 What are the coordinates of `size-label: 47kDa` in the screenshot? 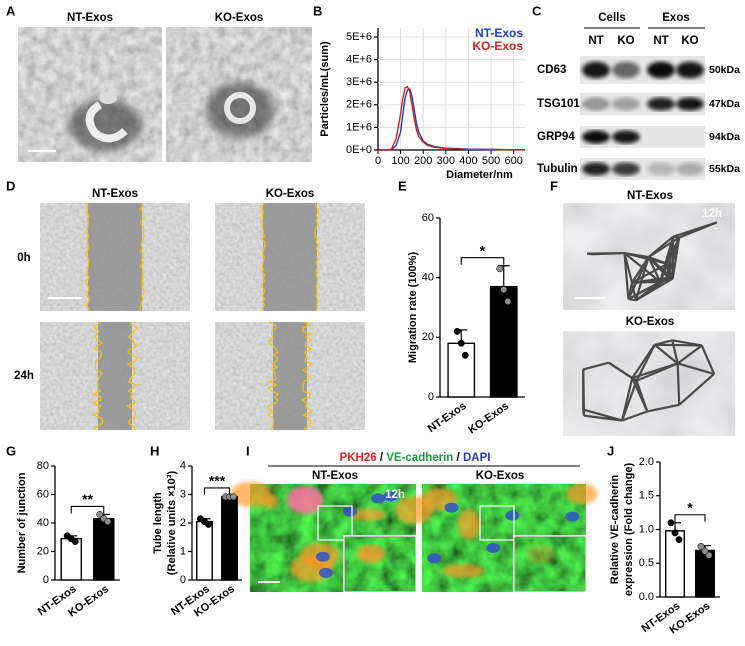 It's located at (724, 104).